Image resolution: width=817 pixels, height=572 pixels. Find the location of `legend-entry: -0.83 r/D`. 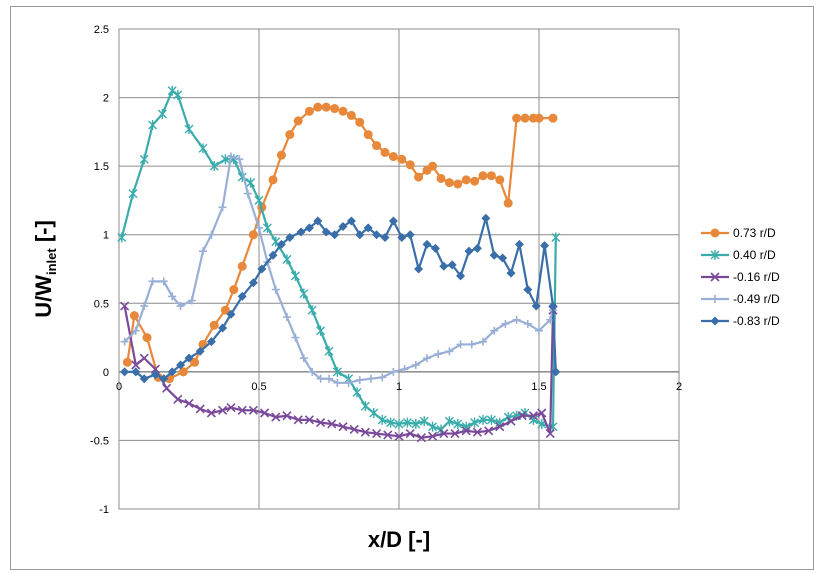

legend-entry: -0.83 r/D is located at coordinates (740, 321).